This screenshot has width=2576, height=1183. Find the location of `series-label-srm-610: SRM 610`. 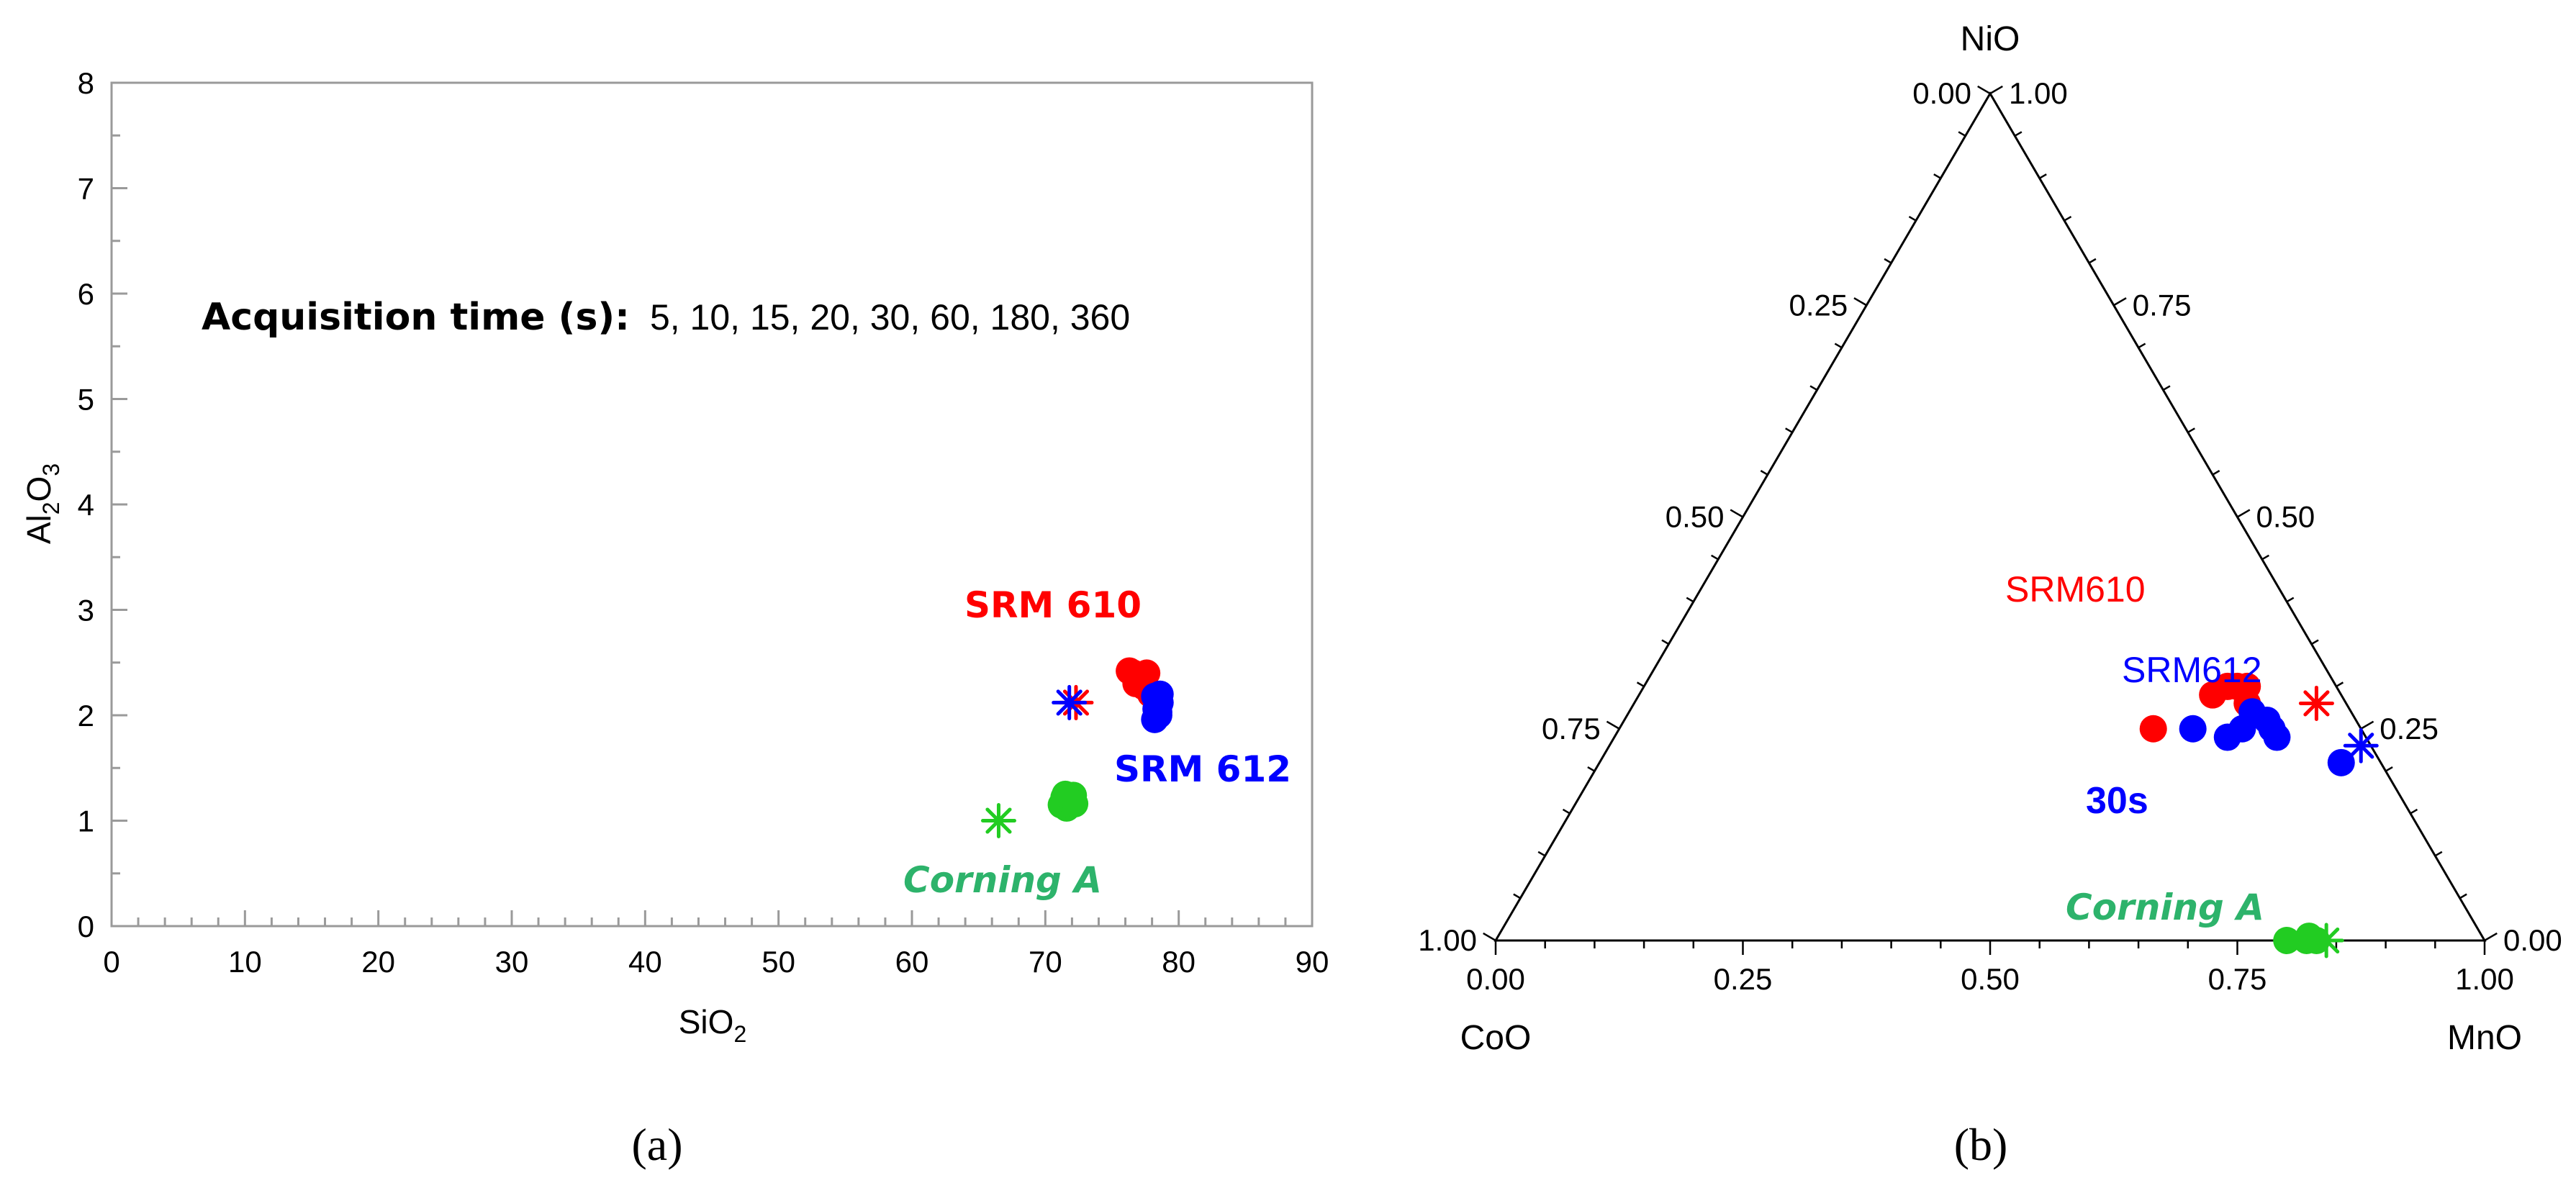

series-label-srm-610: SRM 610 is located at coordinates (1053, 605).